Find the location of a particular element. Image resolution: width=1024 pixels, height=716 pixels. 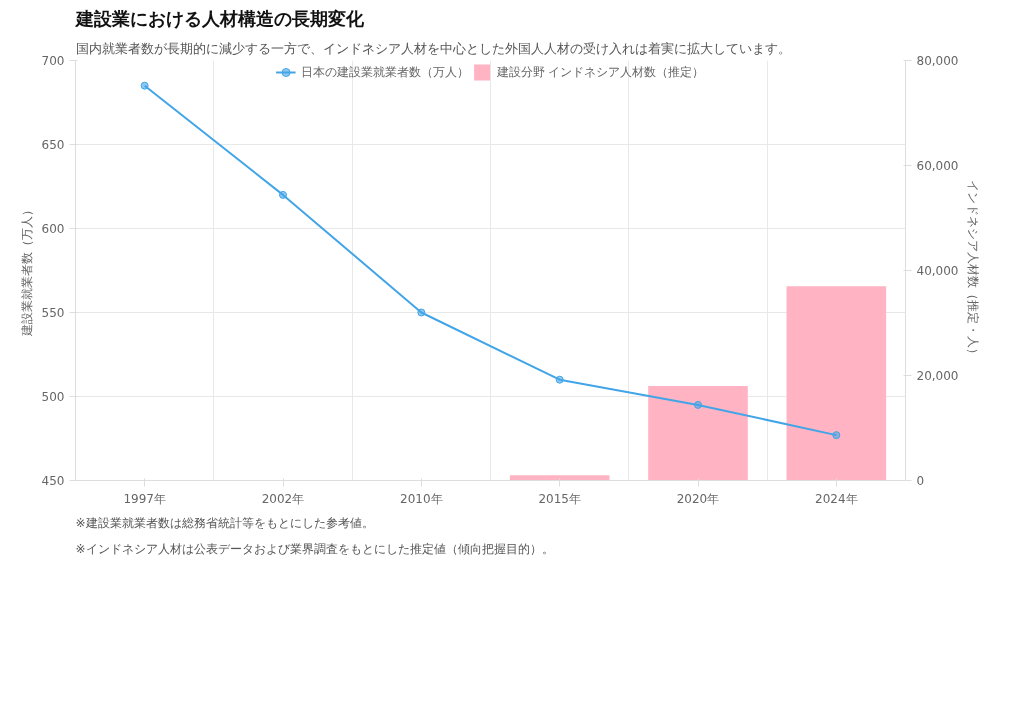

x-tick-label: 2010年 is located at coordinates (421, 498).